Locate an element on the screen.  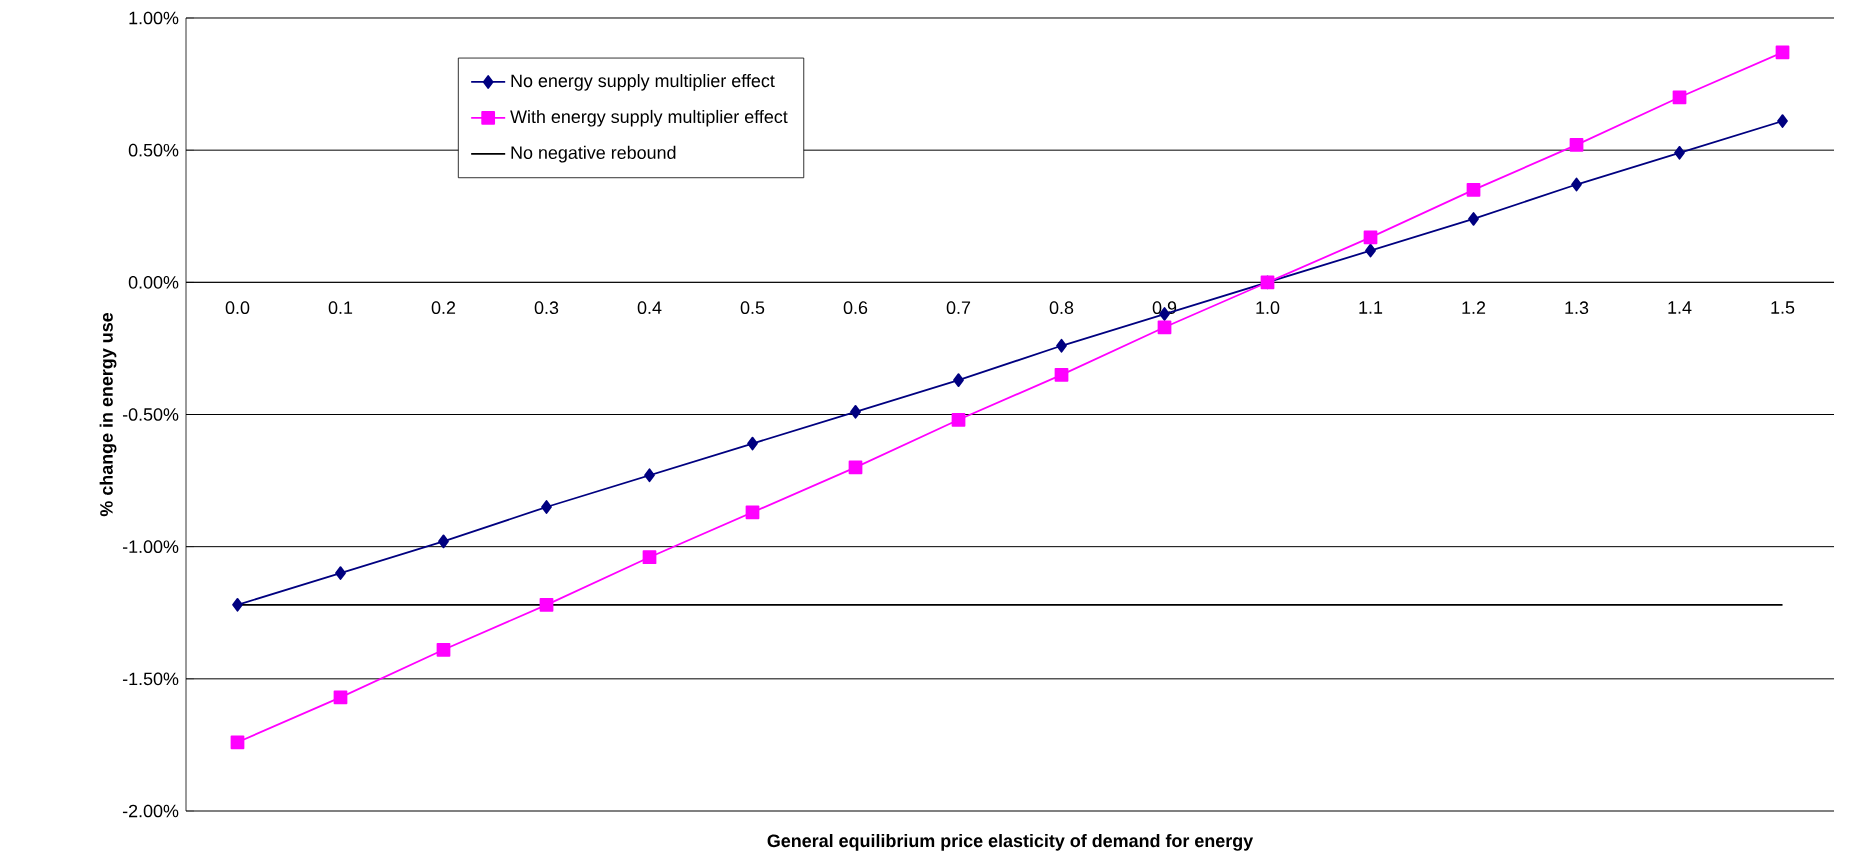
y-tick-label: -0.50% is located at coordinates (150, 414).